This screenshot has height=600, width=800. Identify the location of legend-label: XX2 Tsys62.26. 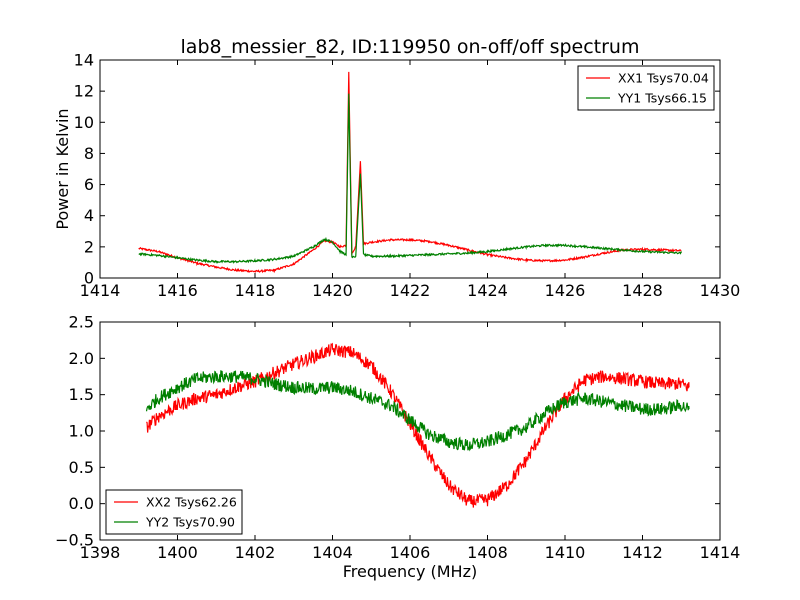
(191, 502).